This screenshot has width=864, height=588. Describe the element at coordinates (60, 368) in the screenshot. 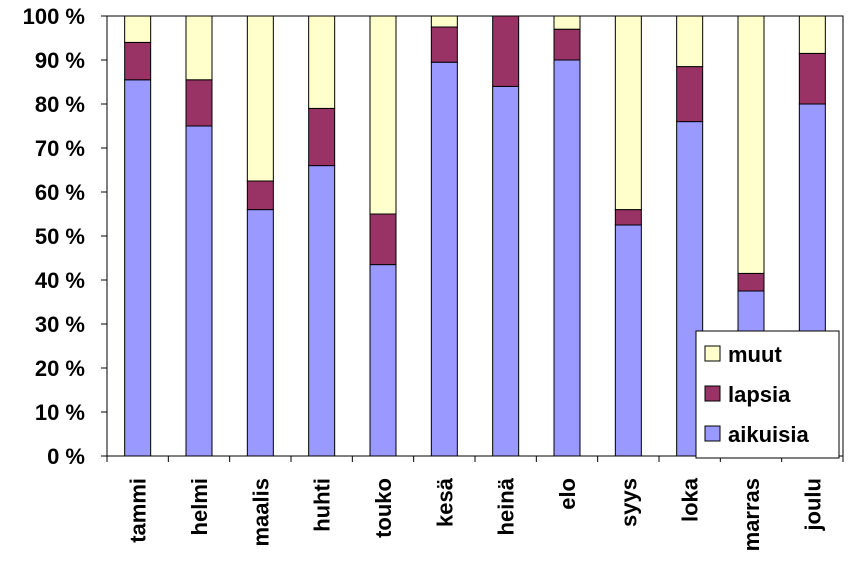

I see `y-tick-label: 20 %` at that location.